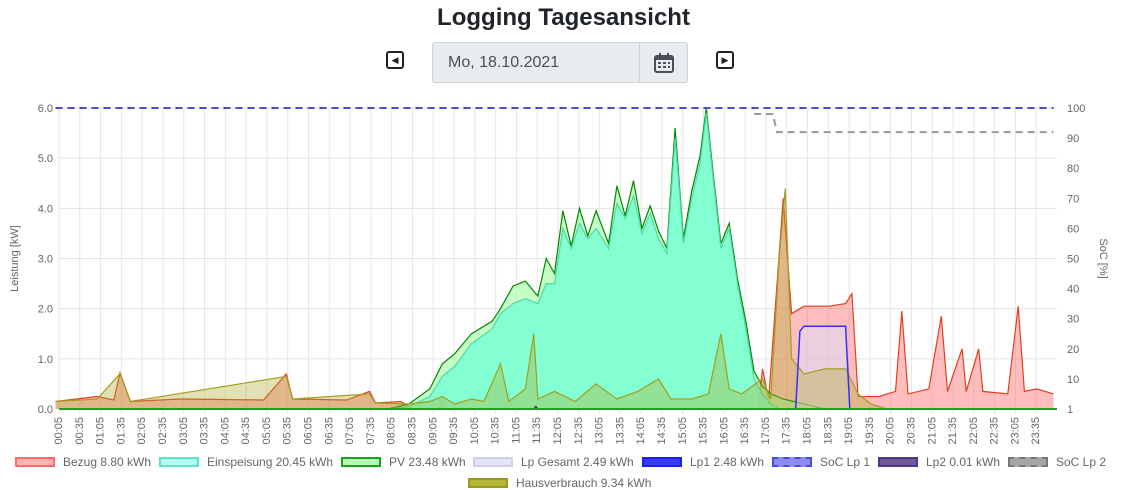  Describe the element at coordinates (1073, 199) in the screenshot. I see `y-right-tick-label: 70` at that location.